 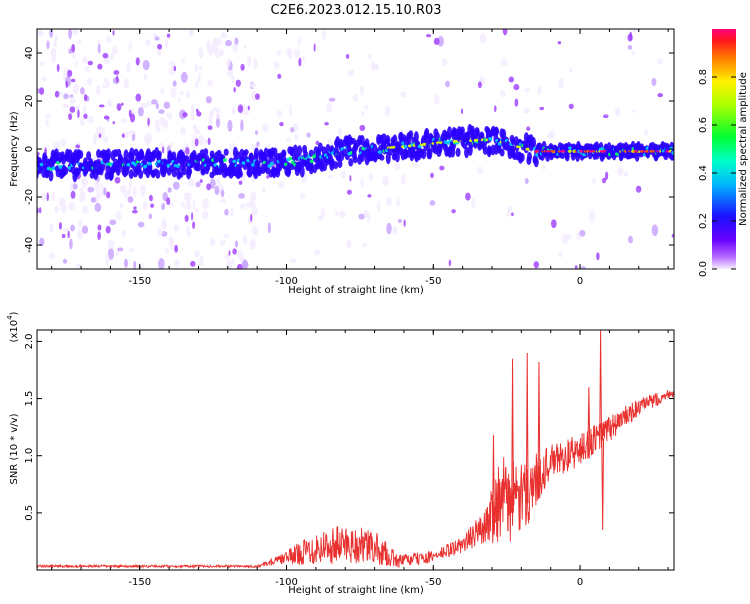 I want to click on snr-x-tick-label: -150, so click(x=139, y=582).